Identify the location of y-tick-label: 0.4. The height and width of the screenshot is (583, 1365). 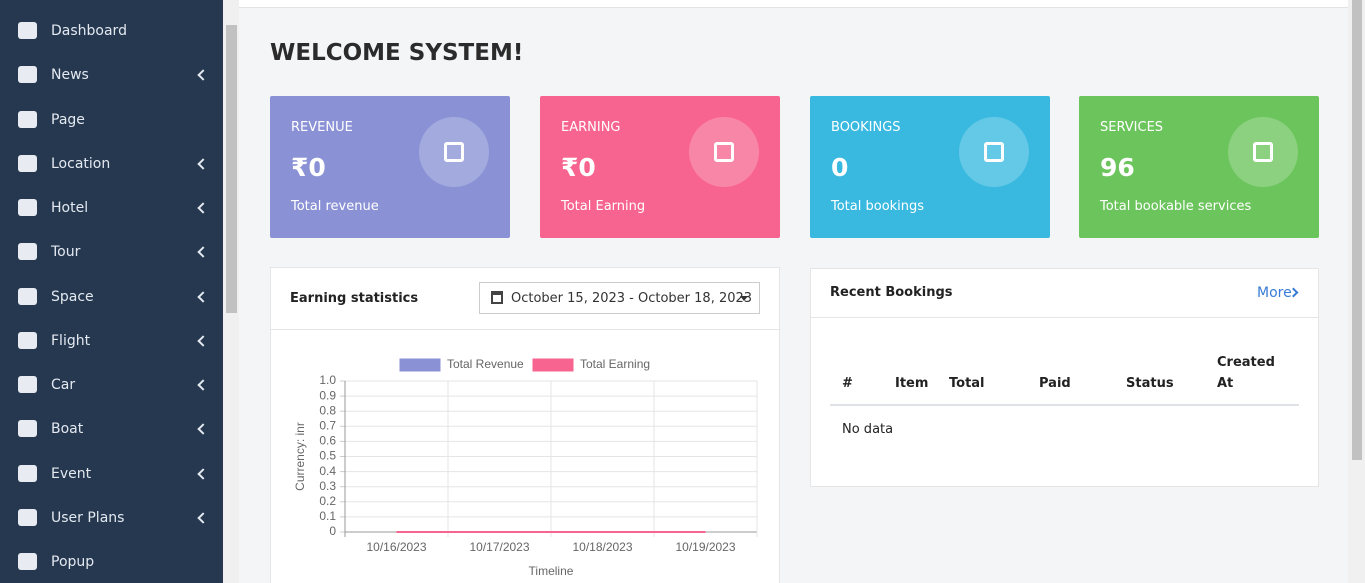
(327, 471).